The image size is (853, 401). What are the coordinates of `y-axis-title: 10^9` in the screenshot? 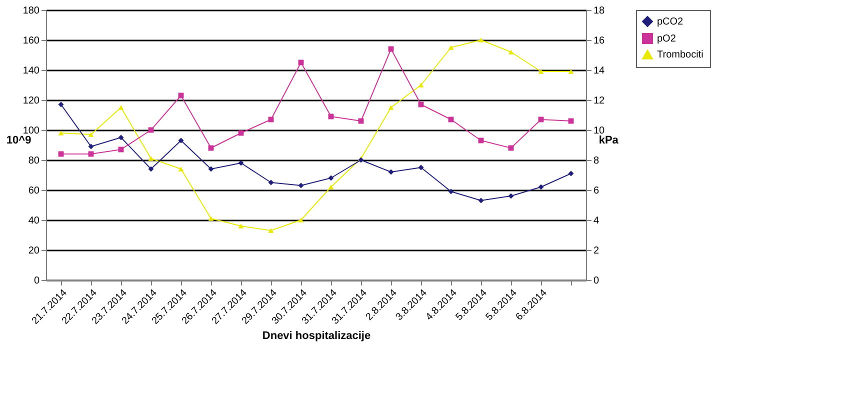 It's located at (19, 140).